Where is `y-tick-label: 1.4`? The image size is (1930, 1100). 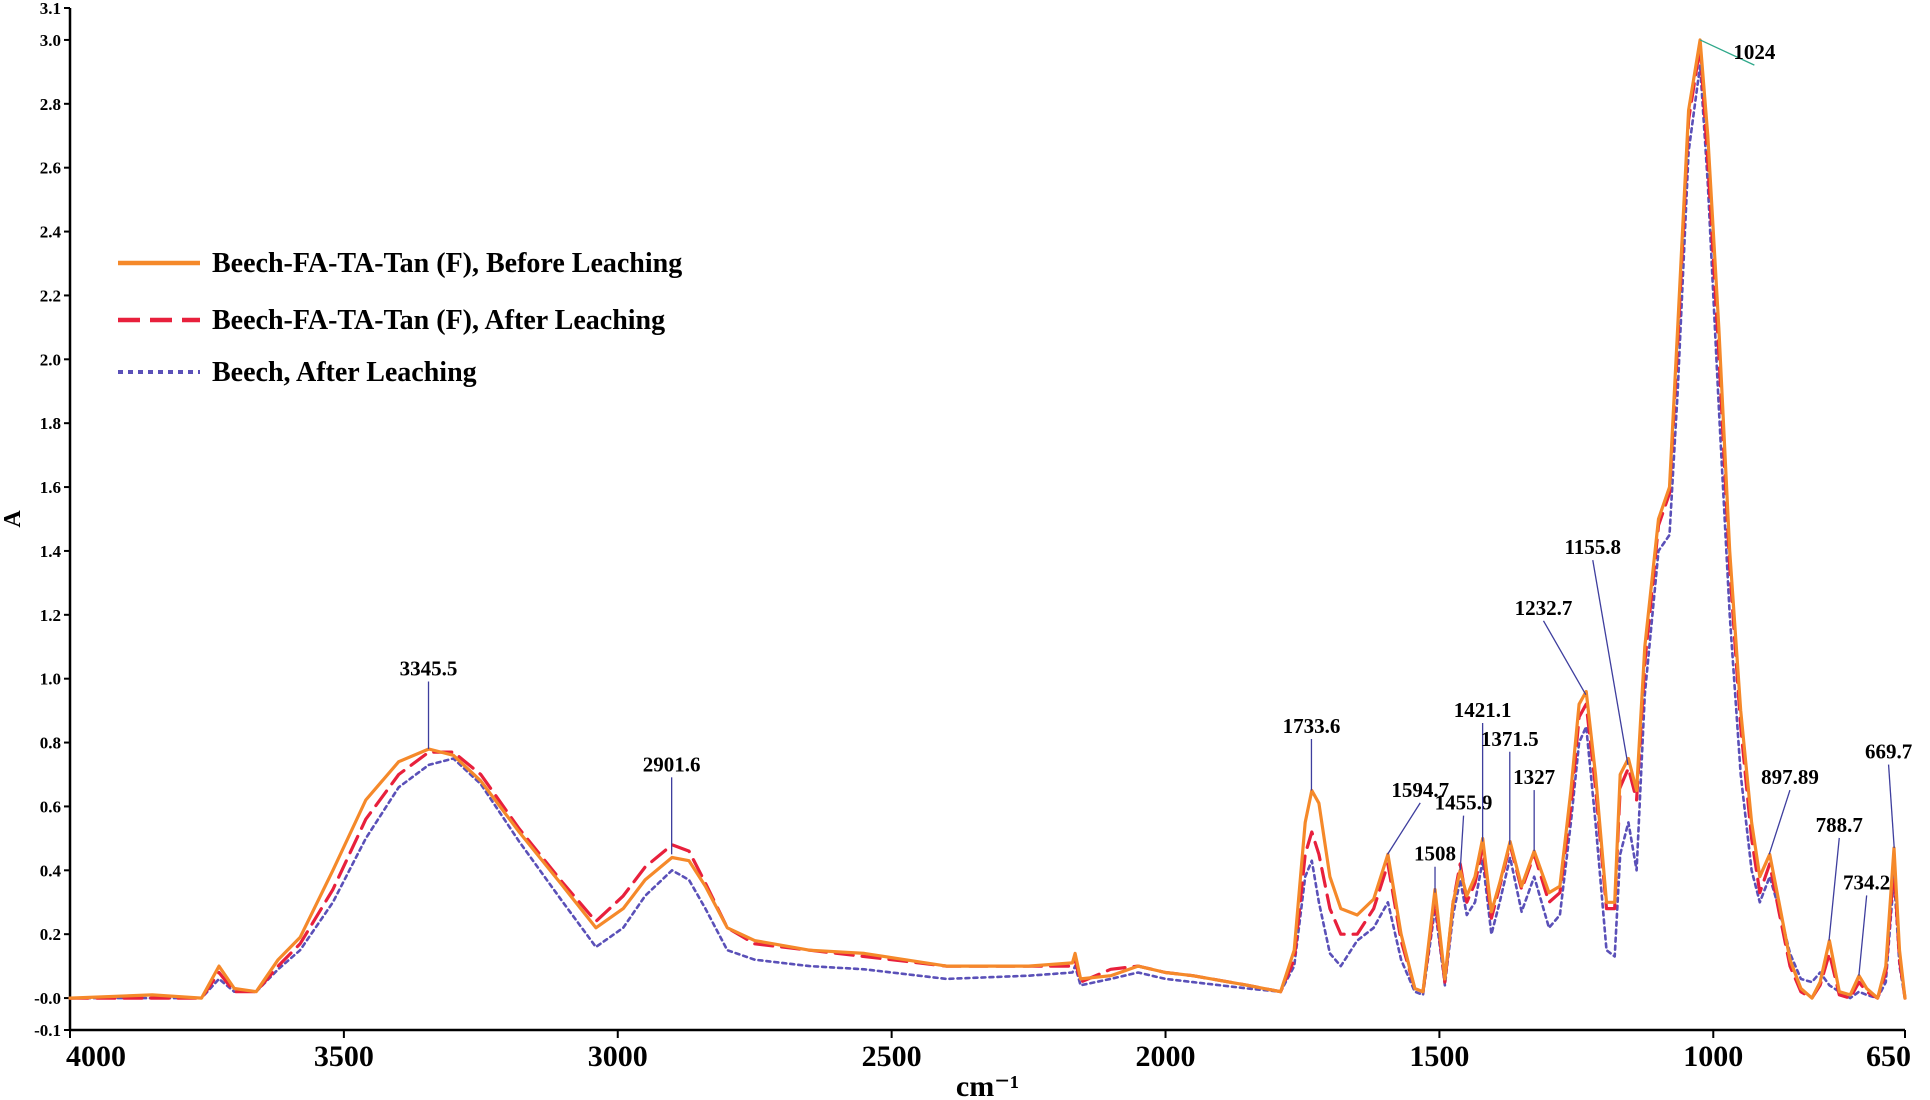
y-tick-label: 1.4 is located at coordinates (51, 551).